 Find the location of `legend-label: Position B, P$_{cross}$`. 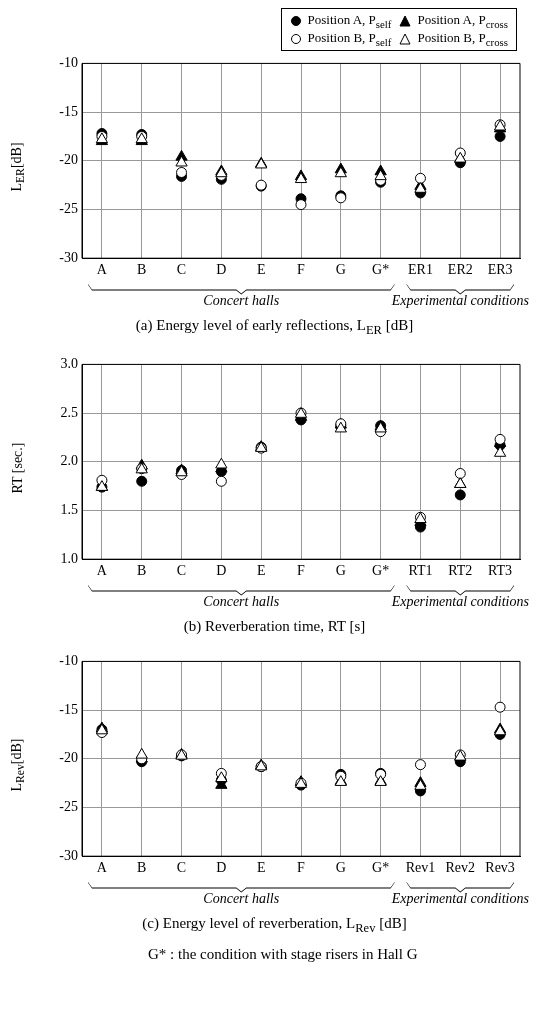

legend-label: Position B, P$_{cross}$ is located at coordinates (462, 38).